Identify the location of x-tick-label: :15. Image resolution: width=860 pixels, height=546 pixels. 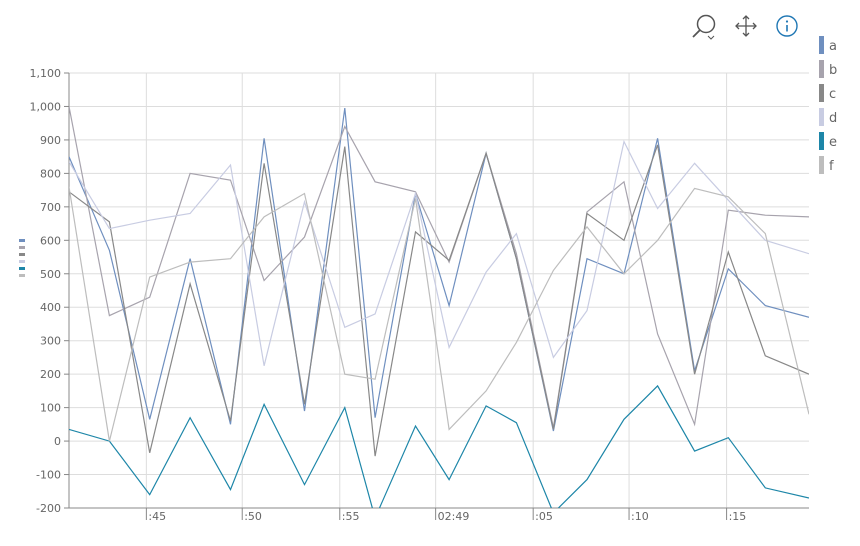
(738, 516).